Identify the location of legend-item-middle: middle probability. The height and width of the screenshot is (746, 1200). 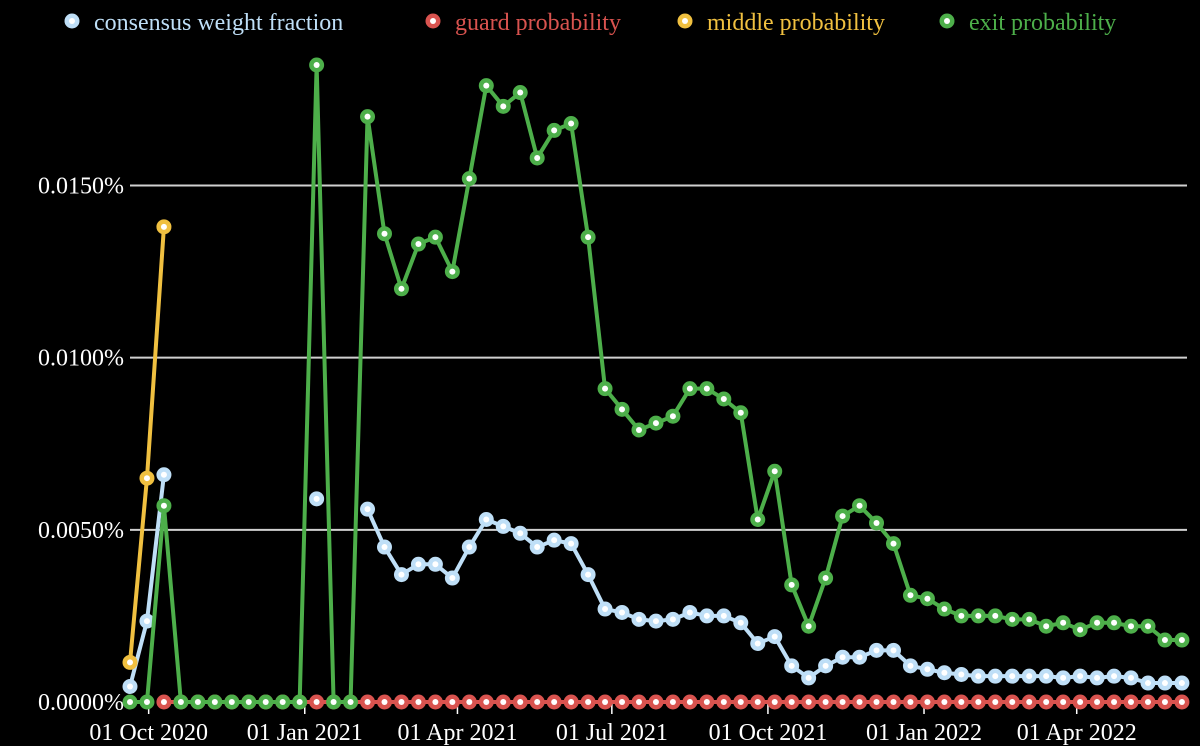
(781, 23).